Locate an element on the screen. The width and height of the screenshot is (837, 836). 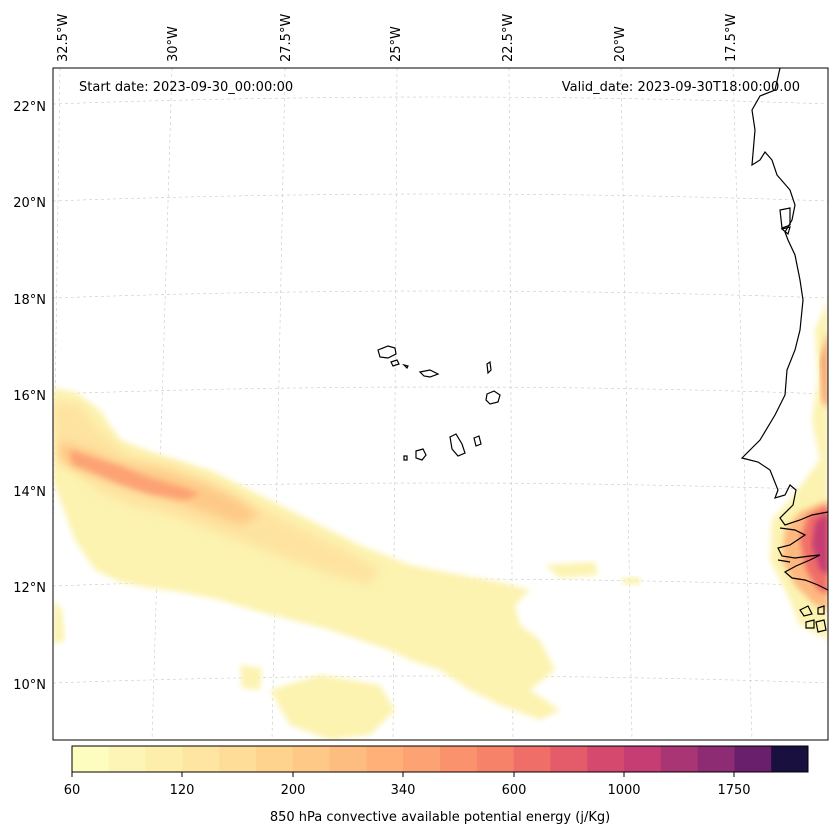
cape-contour-60-blob-a is located at coordinates (332, 707).